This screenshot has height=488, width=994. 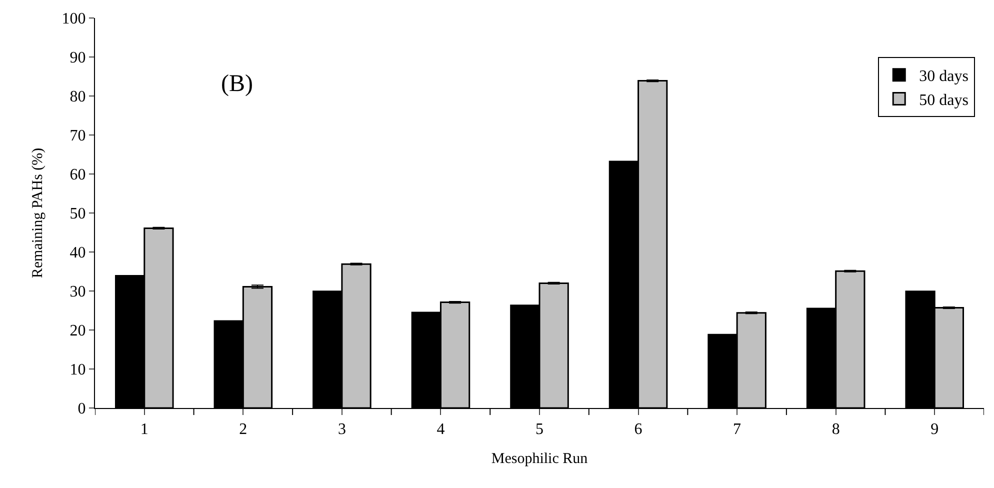 I want to click on x-tick-label: 3, so click(x=342, y=429).